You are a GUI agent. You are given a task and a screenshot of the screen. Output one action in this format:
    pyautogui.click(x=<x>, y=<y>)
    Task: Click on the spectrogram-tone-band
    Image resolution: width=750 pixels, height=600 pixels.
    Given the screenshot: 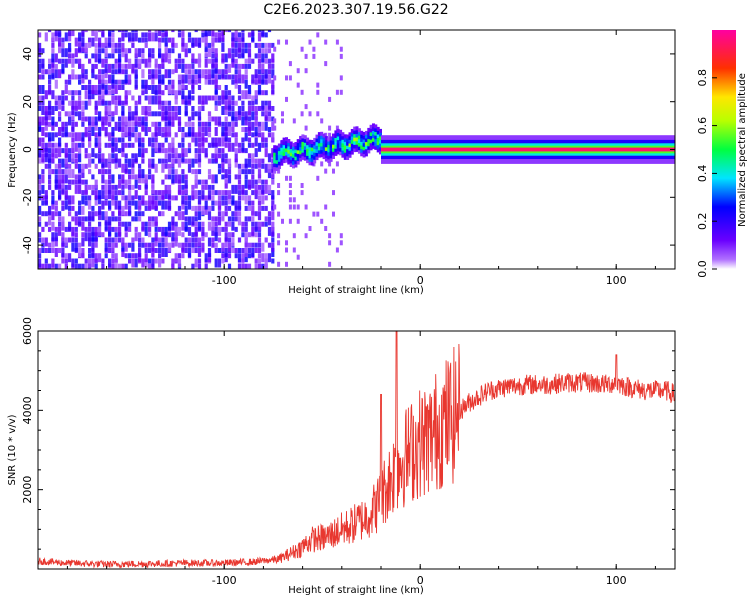 What is the action you would take?
    pyautogui.click(x=528, y=149)
    